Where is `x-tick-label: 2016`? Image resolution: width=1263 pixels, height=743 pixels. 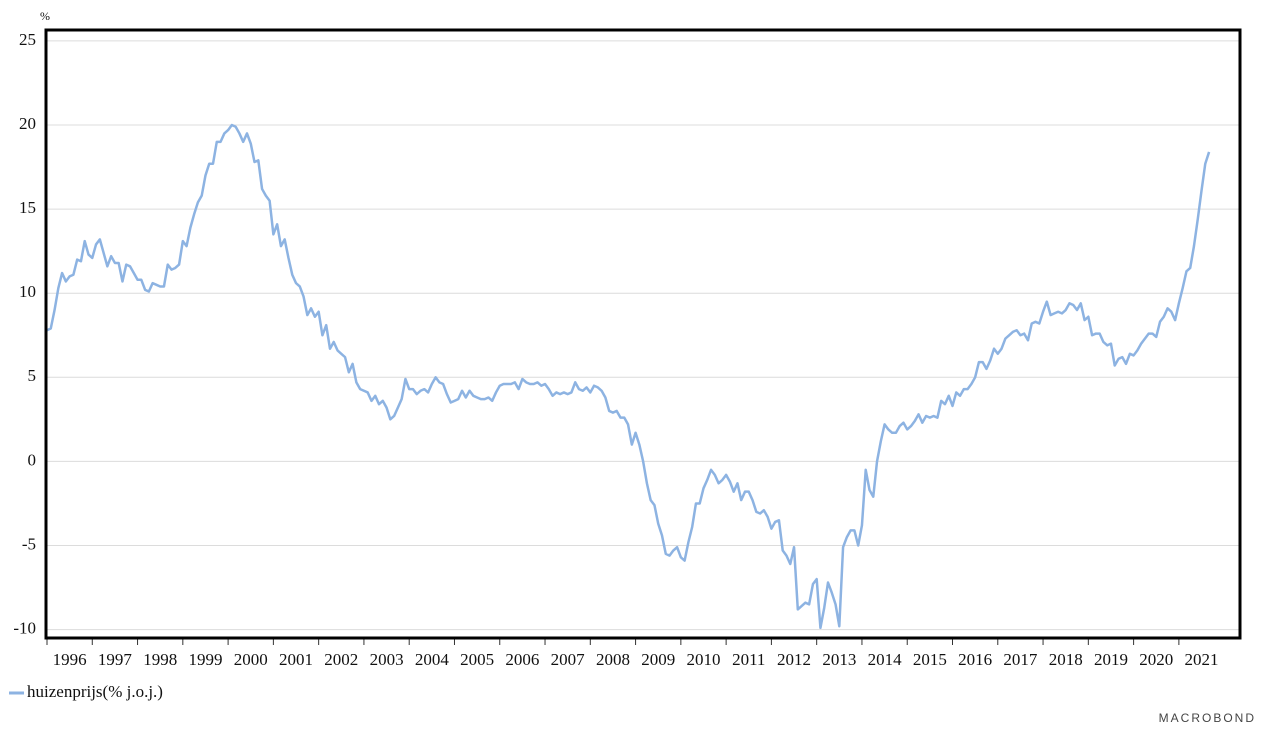
x-tick-label: 2016 is located at coordinates (975, 659).